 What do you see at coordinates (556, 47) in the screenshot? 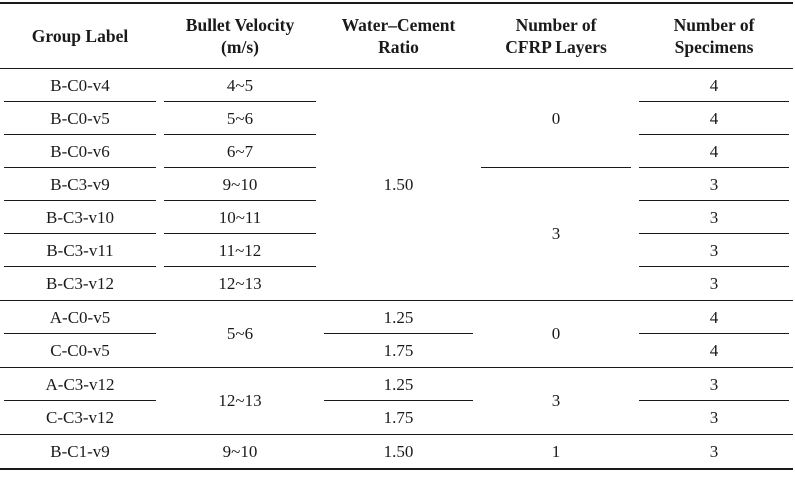
I see `header-cfrp-line2: CFRP Layers` at bounding box center [556, 47].